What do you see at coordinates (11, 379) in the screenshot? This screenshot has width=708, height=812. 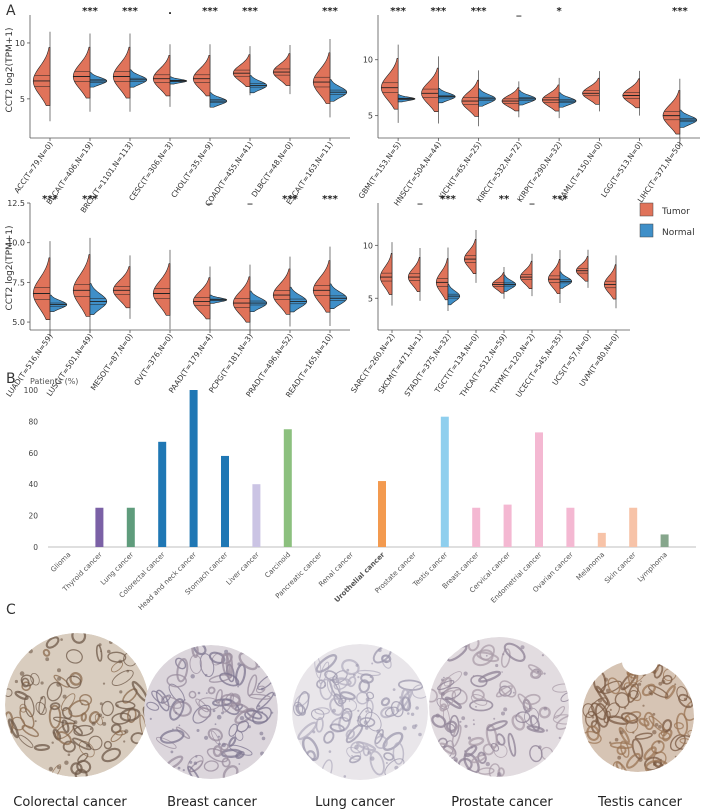 I see `panel-label-b: B` at bounding box center [11, 379].